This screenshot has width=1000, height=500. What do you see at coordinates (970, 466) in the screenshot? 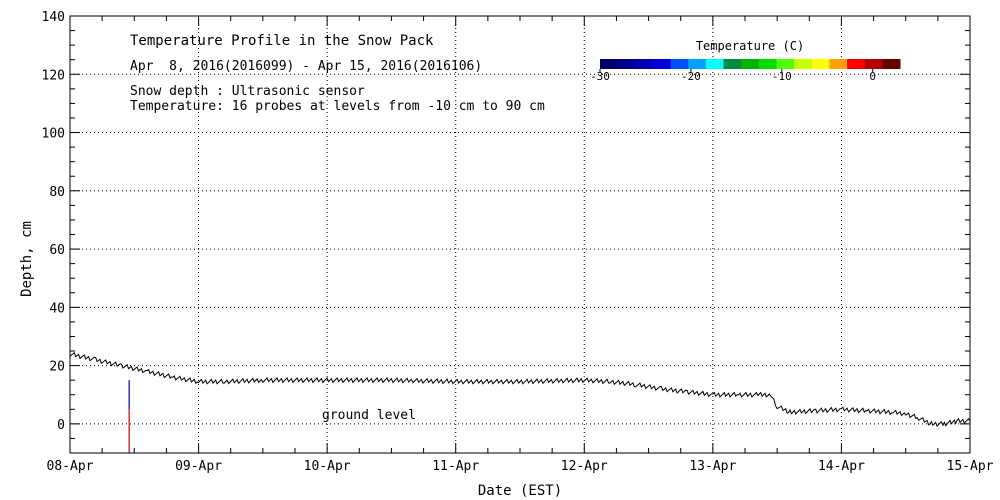
I see `x-tick-label: 15-Apr` at bounding box center [970, 466].